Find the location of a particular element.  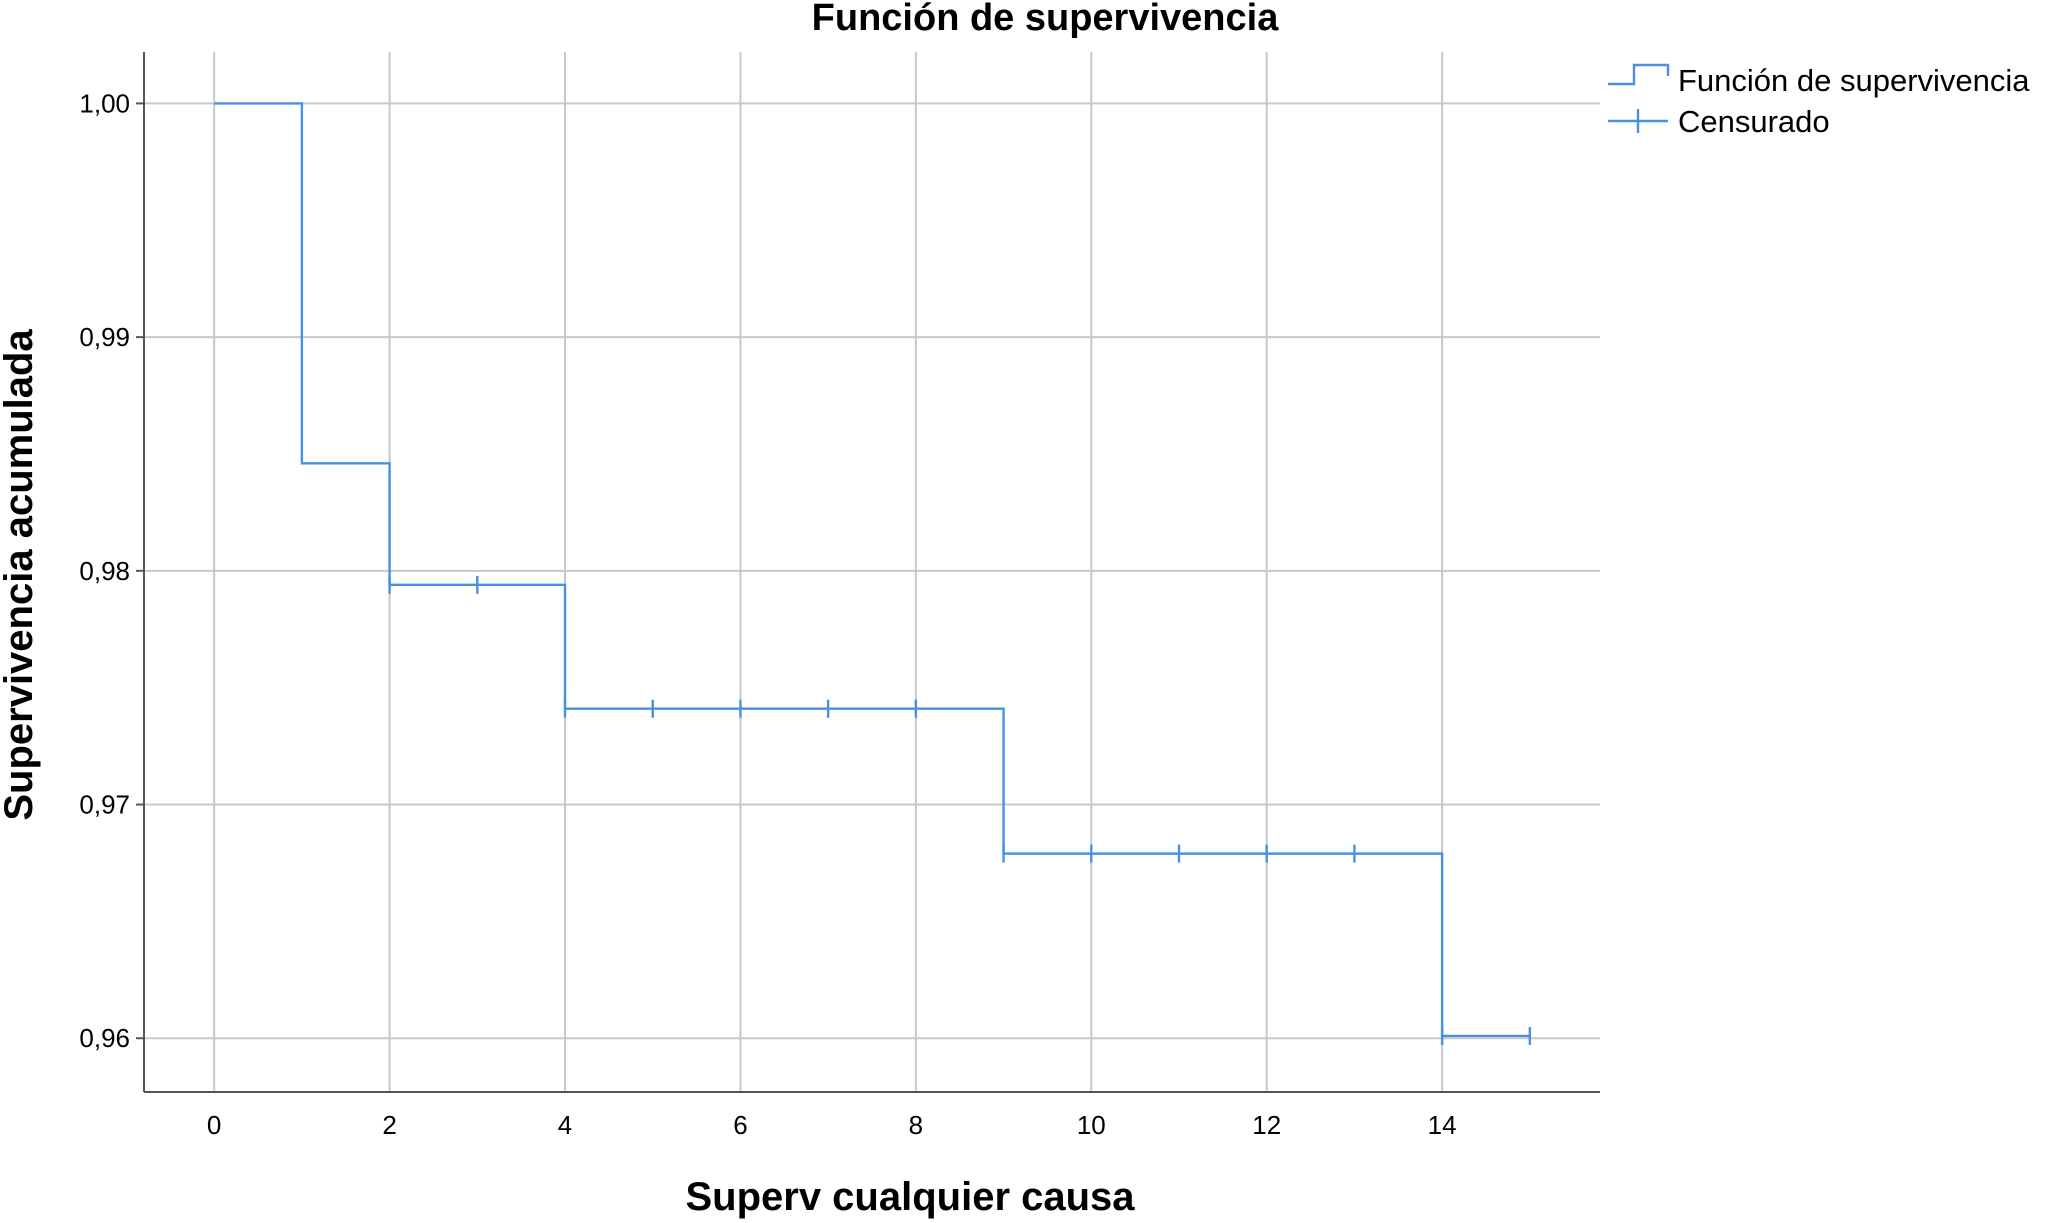

y-tick-label: 0,98 is located at coordinates (104, 571).